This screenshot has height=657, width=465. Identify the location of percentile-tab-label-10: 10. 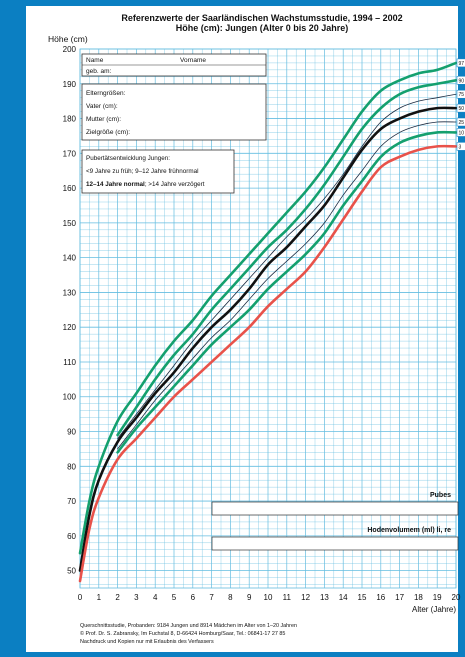
(462, 133).